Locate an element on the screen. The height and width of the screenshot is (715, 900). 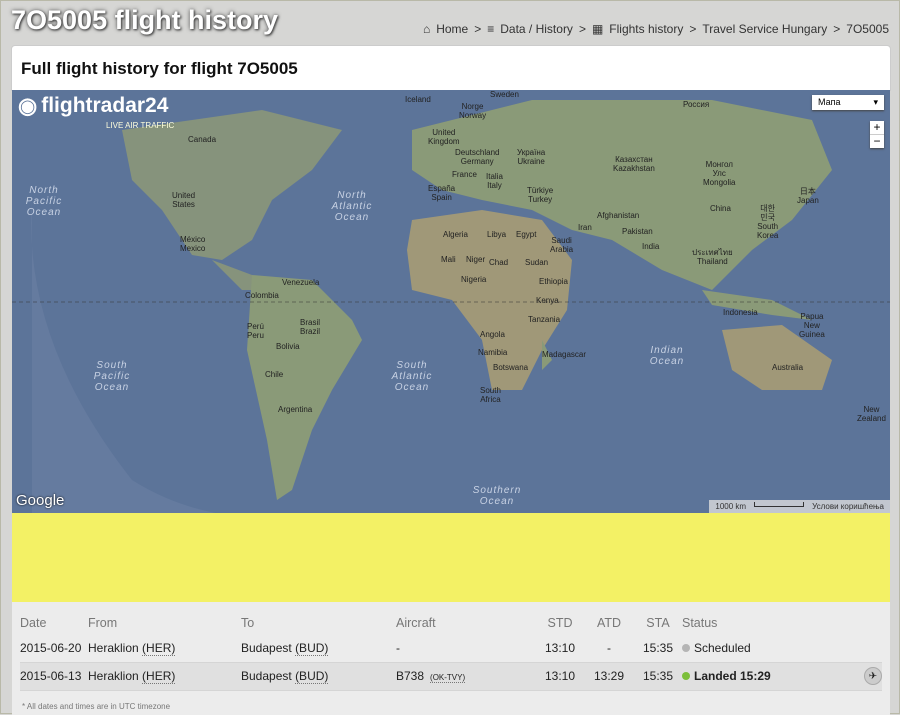
ocean-label: Indian Ocean is located at coordinates (667, 356).